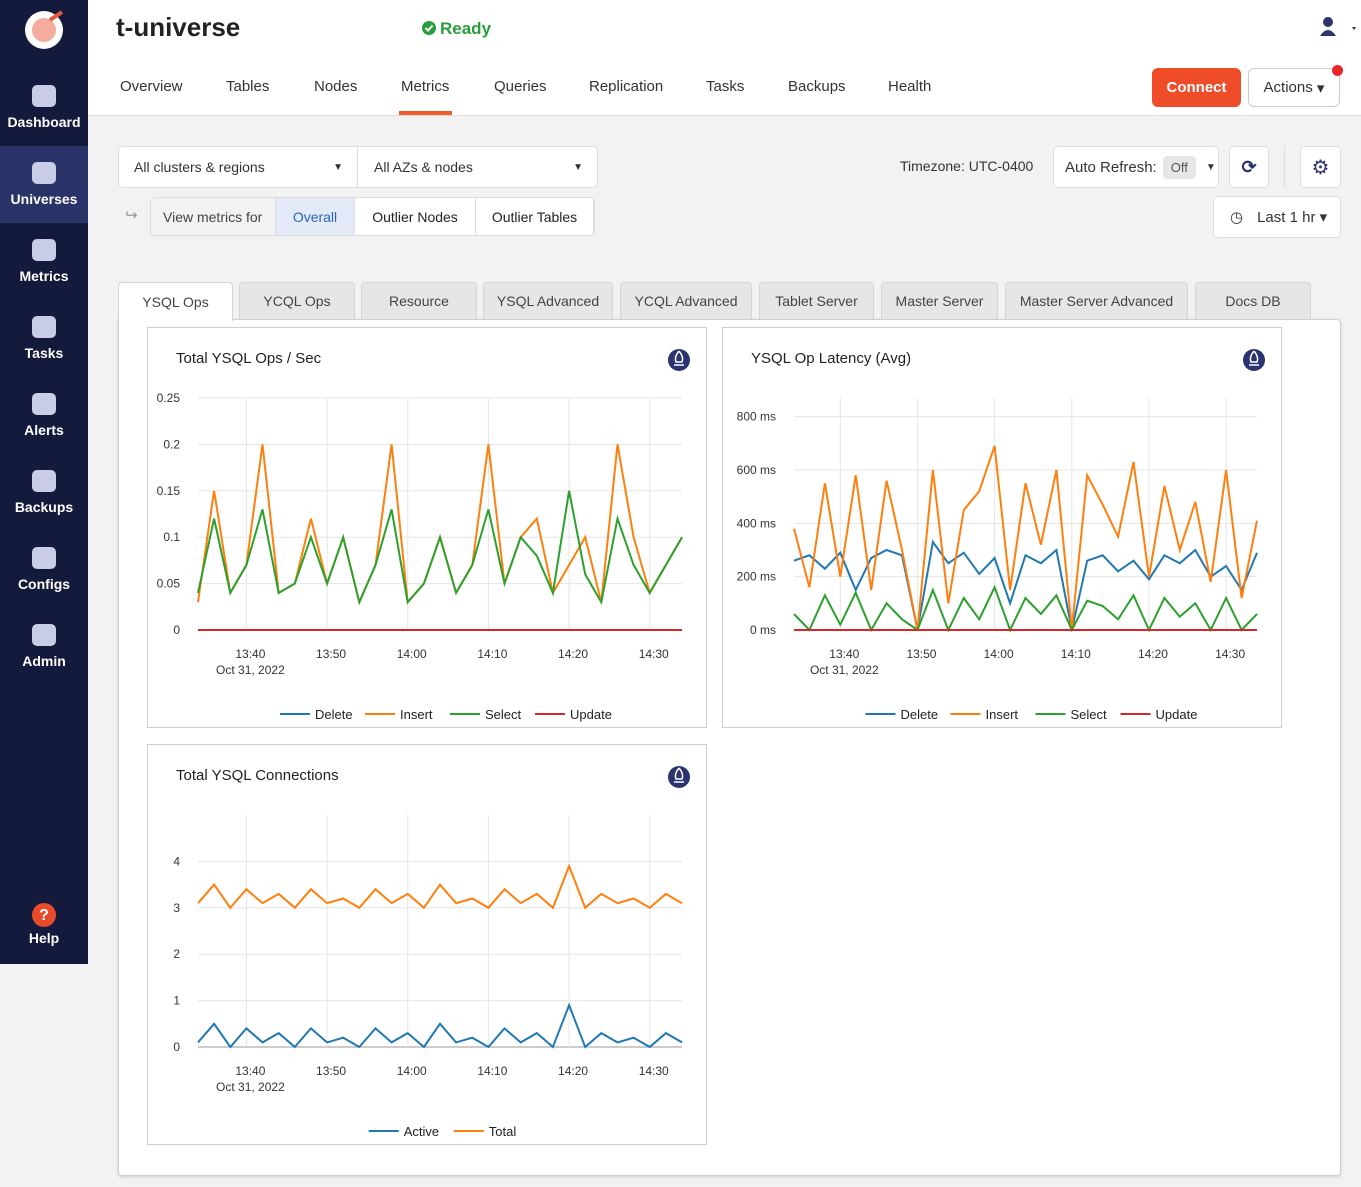  Describe the element at coordinates (485, 1131) in the screenshot. I see `legend-item: Total` at that location.